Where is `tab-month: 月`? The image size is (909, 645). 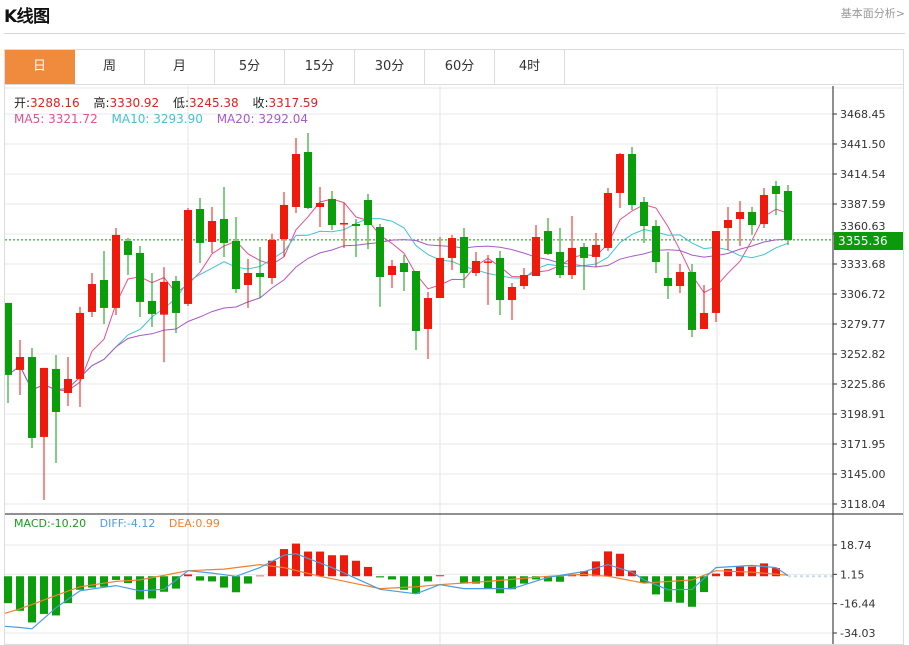
tab-month: 月 is located at coordinates (180, 67).